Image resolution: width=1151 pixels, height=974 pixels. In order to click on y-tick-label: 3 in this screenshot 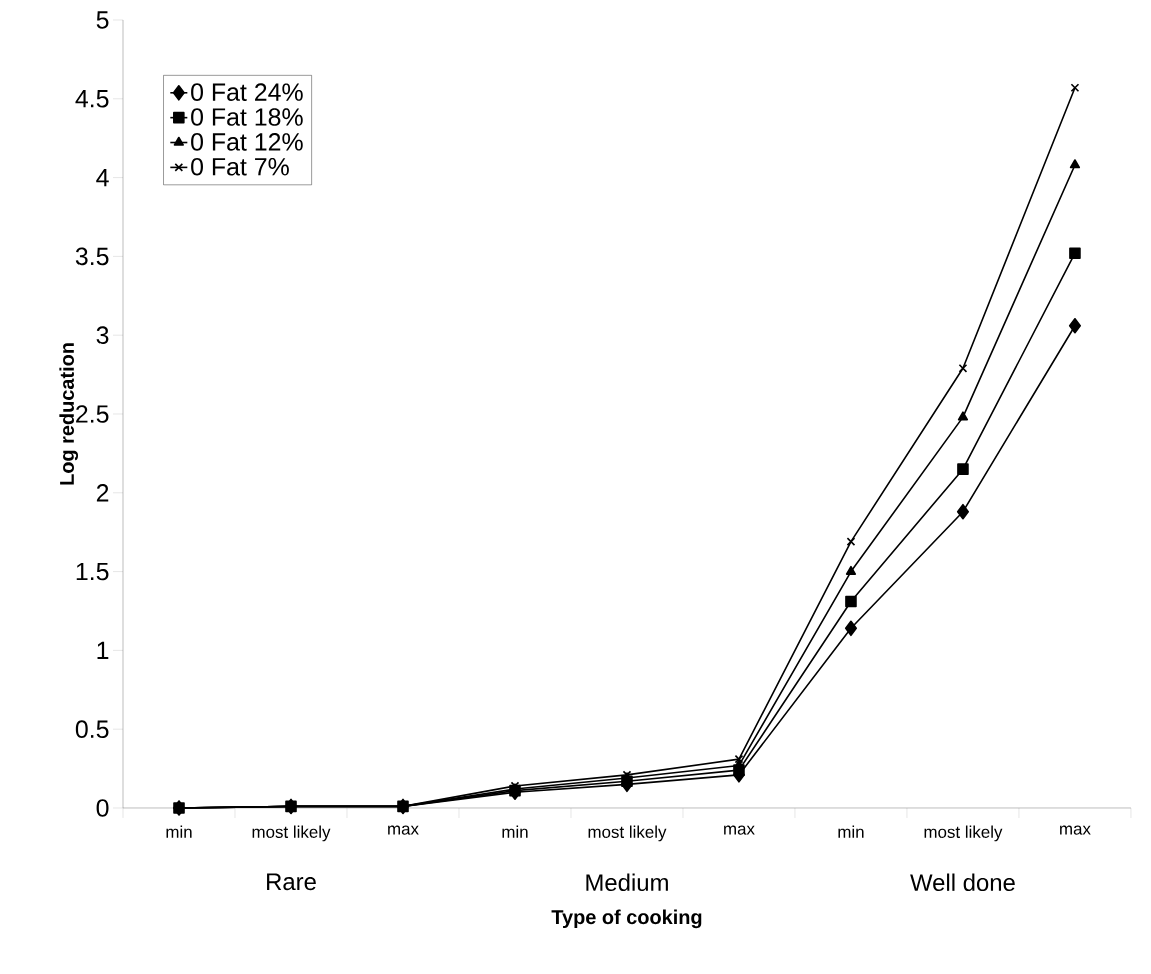, I will do `click(102, 335)`.